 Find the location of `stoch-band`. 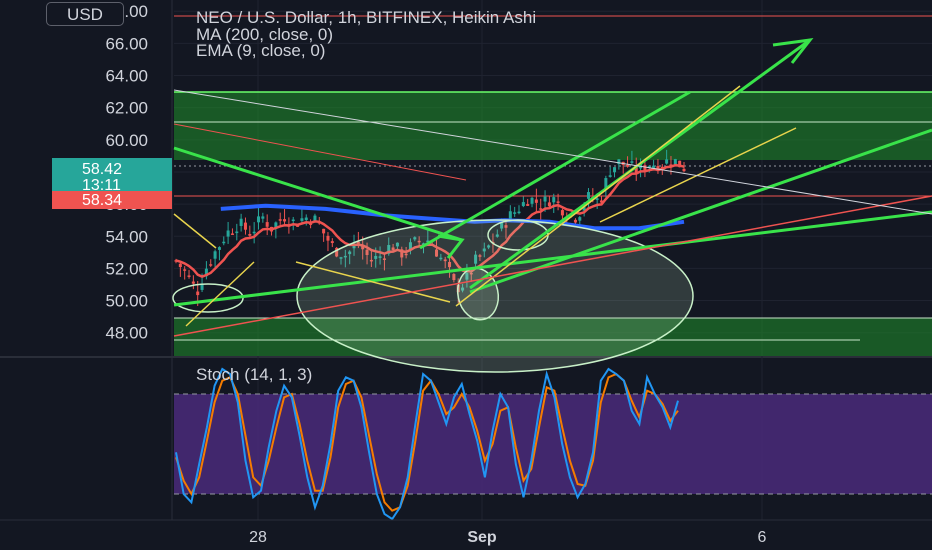

stoch-band is located at coordinates (553, 444).